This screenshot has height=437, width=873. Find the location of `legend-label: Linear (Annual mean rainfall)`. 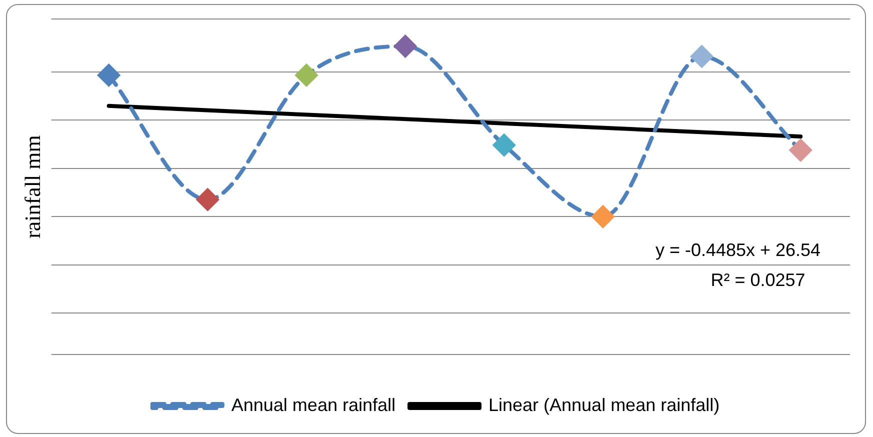

legend-label: Linear (Annual mean rainfall) is located at coordinates (604, 404).